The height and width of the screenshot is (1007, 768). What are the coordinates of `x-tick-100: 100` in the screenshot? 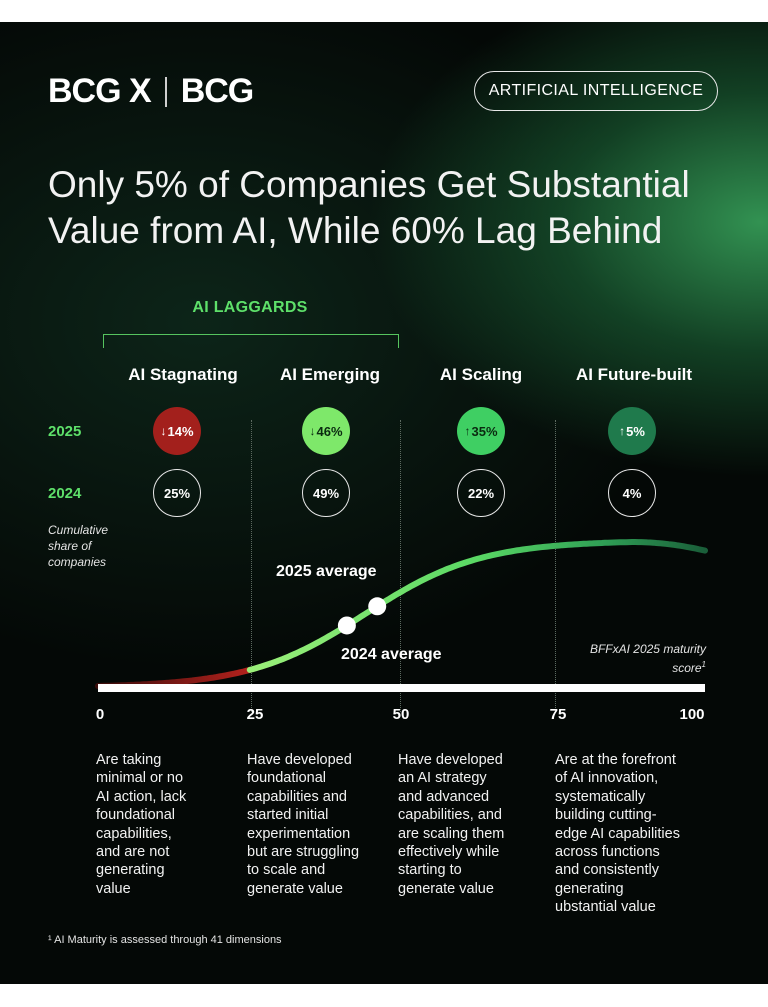 It's located at (692, 714).